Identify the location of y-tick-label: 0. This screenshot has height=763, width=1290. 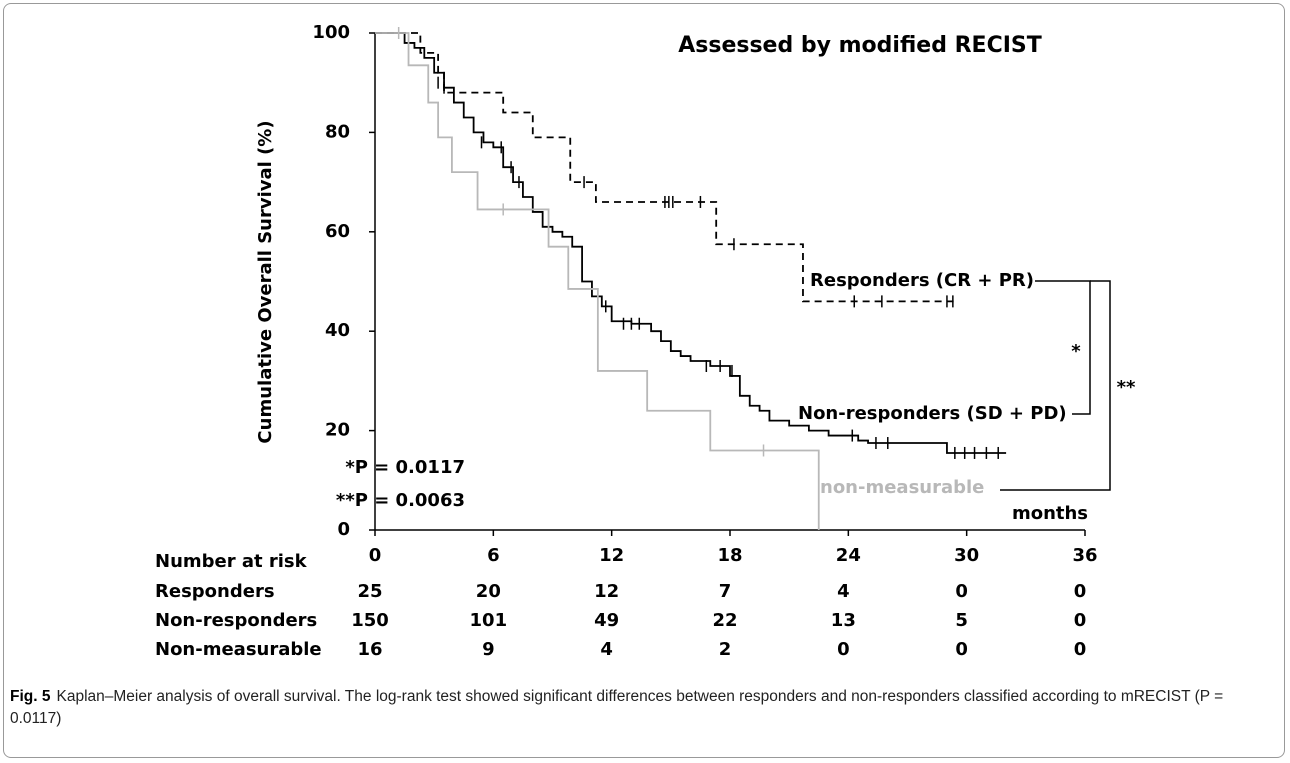
(343, 529).